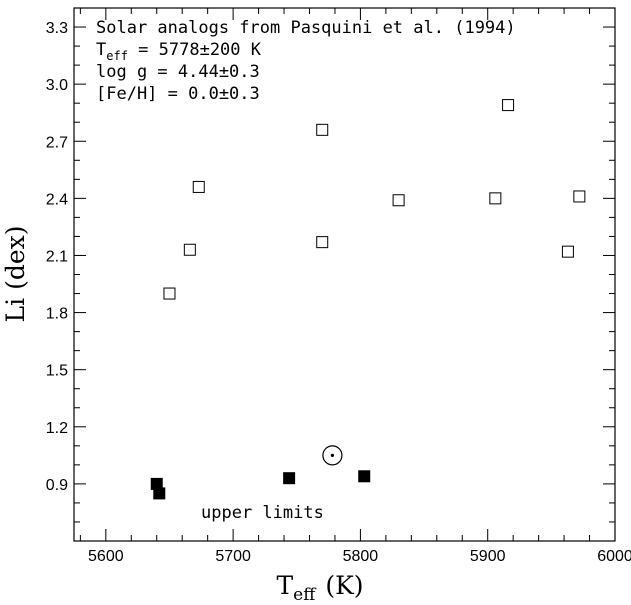  I want to click on x-tick-label: 6000, so click(614, 556).